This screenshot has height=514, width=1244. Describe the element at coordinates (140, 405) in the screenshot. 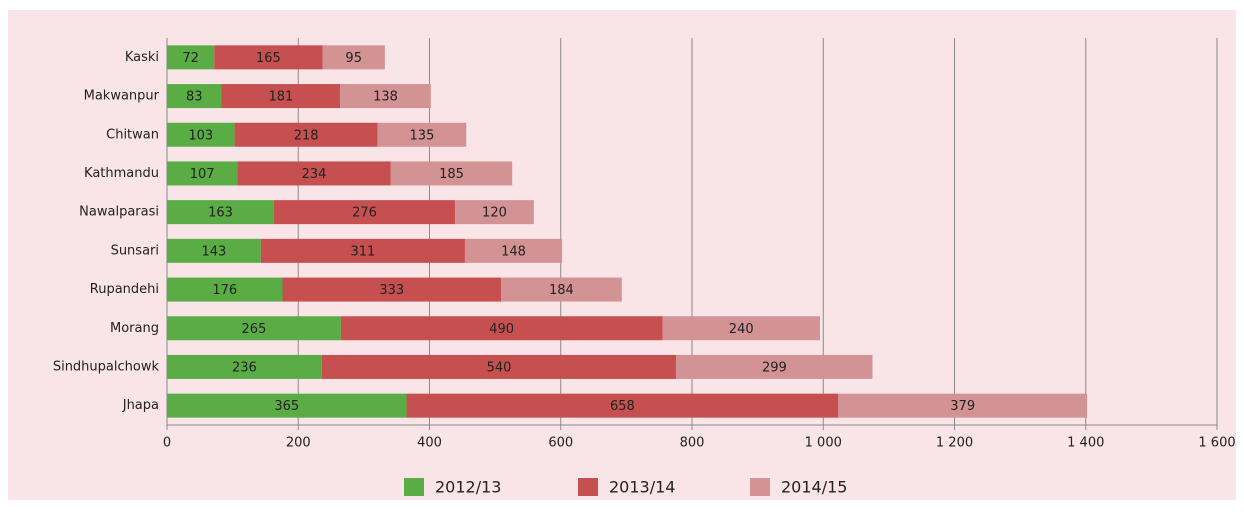

I see `y-tick-label: Jhapa` at that location.